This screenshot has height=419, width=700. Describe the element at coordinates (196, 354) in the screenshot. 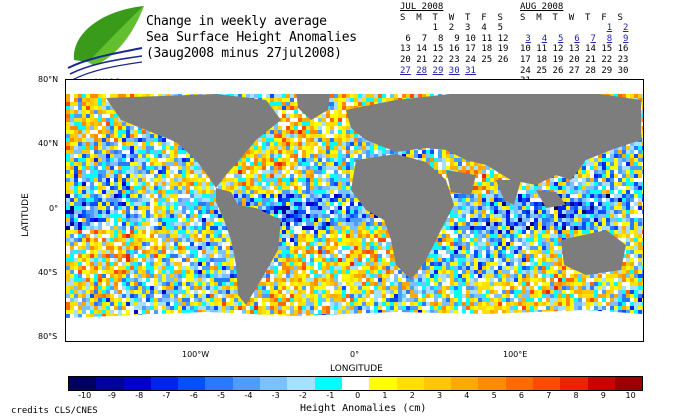

I see `lon-tick-100w: 100°W` at that location.